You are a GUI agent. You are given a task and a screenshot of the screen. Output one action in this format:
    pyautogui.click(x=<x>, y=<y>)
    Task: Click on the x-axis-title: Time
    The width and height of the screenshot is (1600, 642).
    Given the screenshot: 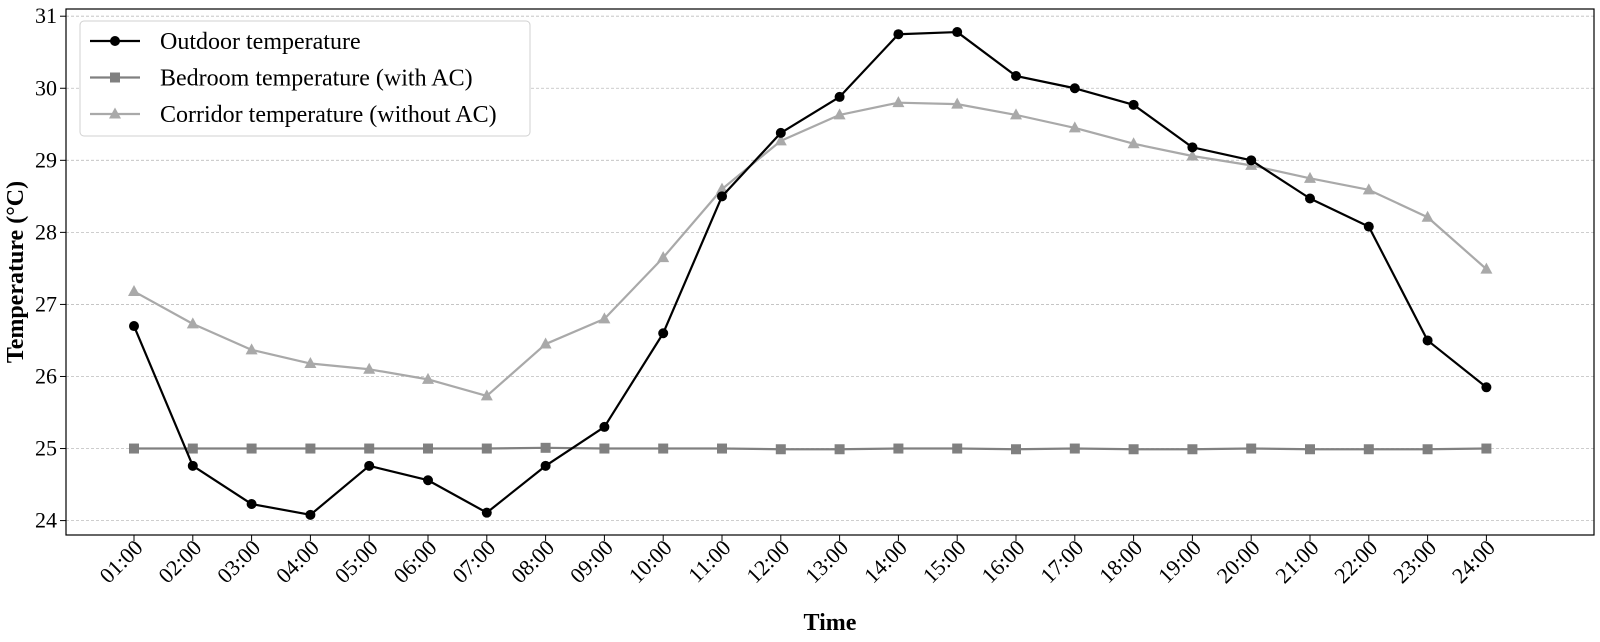 What is the action you would take?
    pyautogui.click(x=830, y=623)
    